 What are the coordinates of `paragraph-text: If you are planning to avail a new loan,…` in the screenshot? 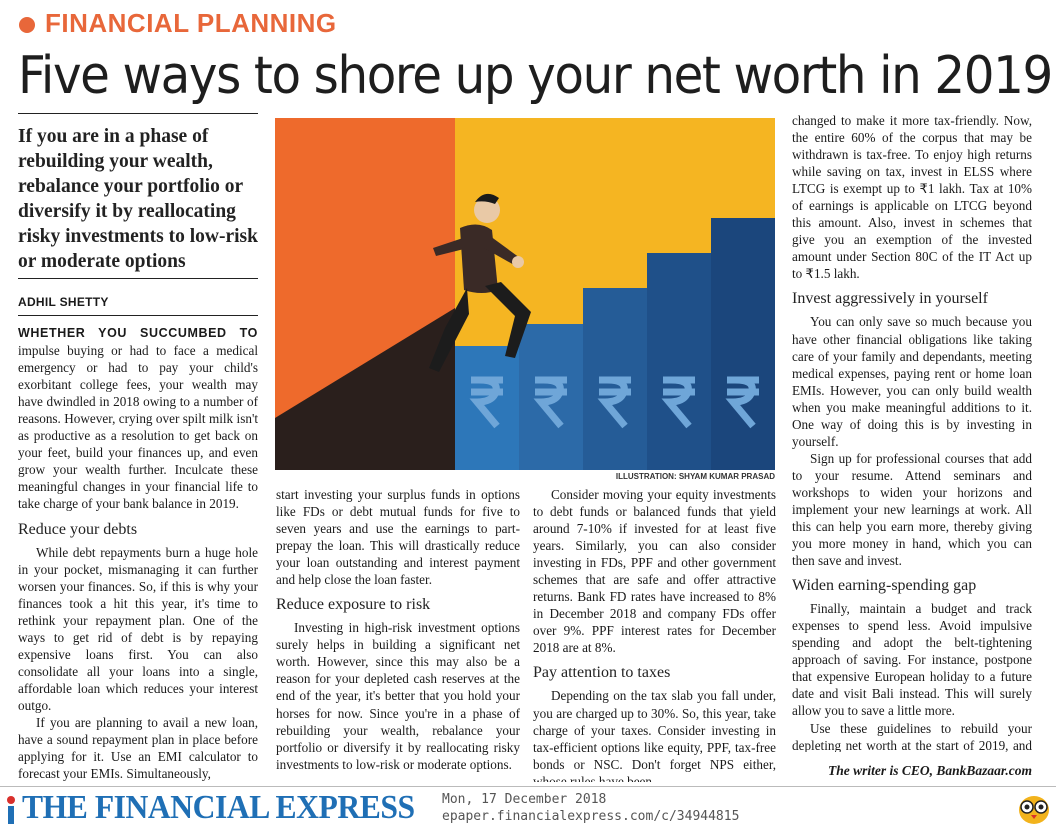 It's located at (138, 748).